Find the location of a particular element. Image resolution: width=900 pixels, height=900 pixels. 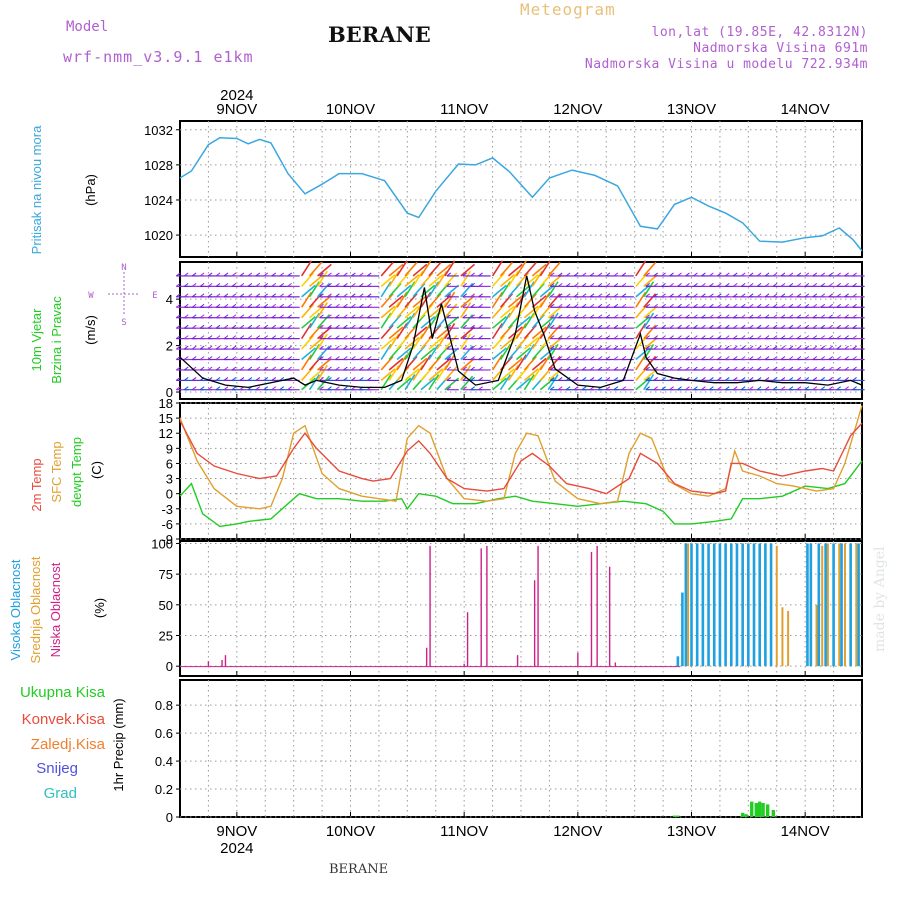

y-tick-label: -3 is located at coordinates (167, 509).